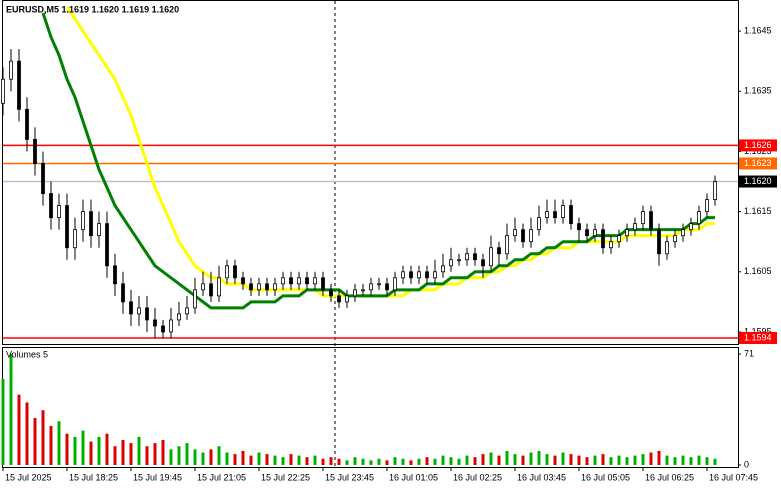 The width and height of the screenshot is (781, 489). What do you see at coordinates (758, 271) in the screenshot?
I see `y-tick-label: 1.1605` at bounding box center [758, 271].